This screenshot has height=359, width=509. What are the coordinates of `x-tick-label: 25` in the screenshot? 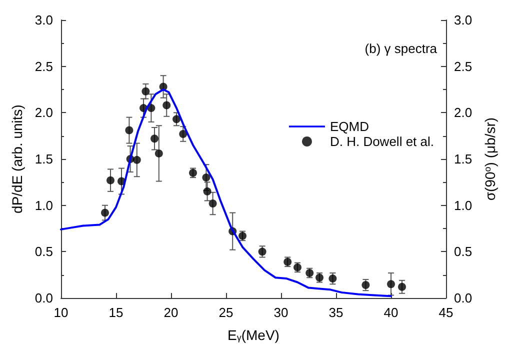 It's located at (226, 312).